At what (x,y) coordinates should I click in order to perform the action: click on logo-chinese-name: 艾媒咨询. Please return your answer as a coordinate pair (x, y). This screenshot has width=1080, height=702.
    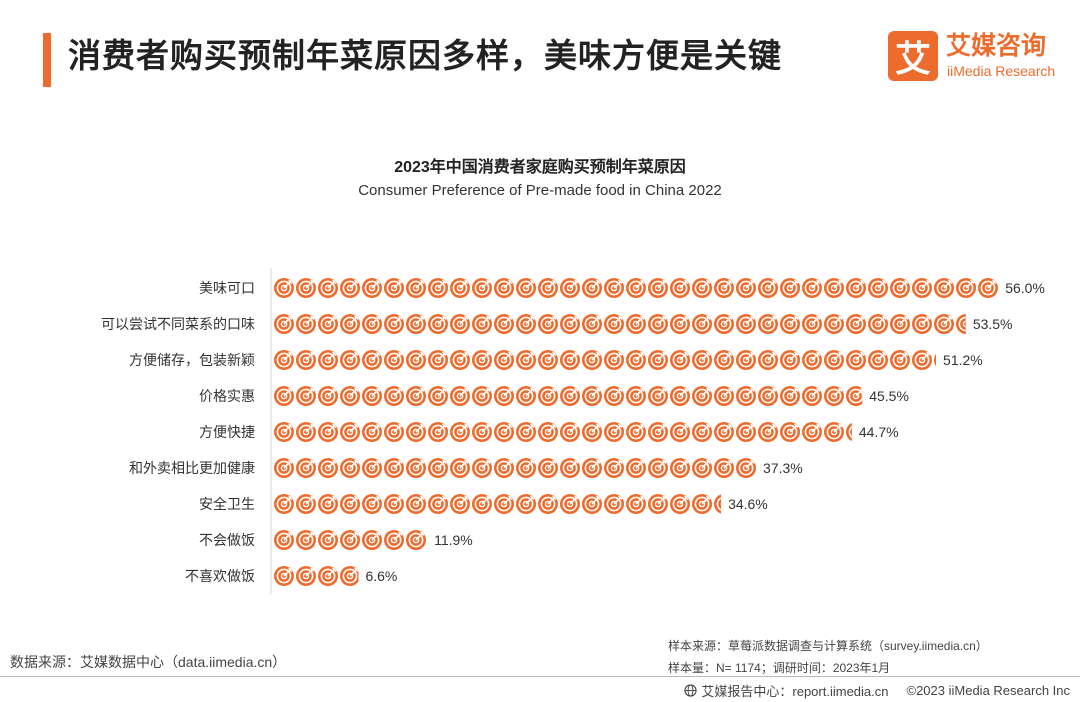
    Looking at the image, I should click on (996, 46).